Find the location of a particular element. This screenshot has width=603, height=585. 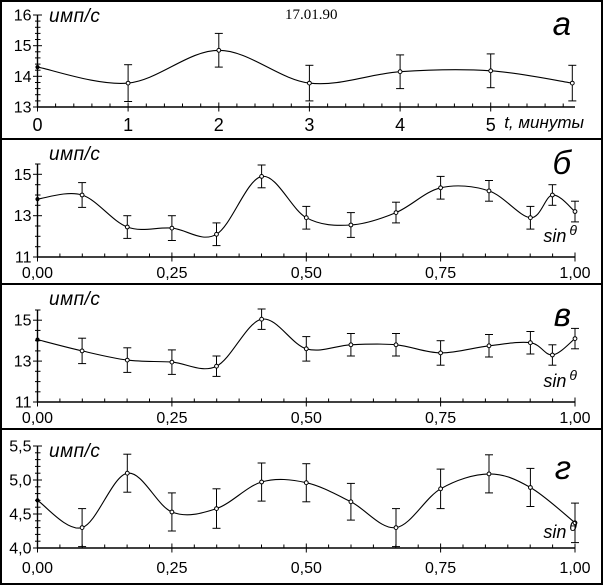

panel-letter: г is located at coordinates (562, 467).